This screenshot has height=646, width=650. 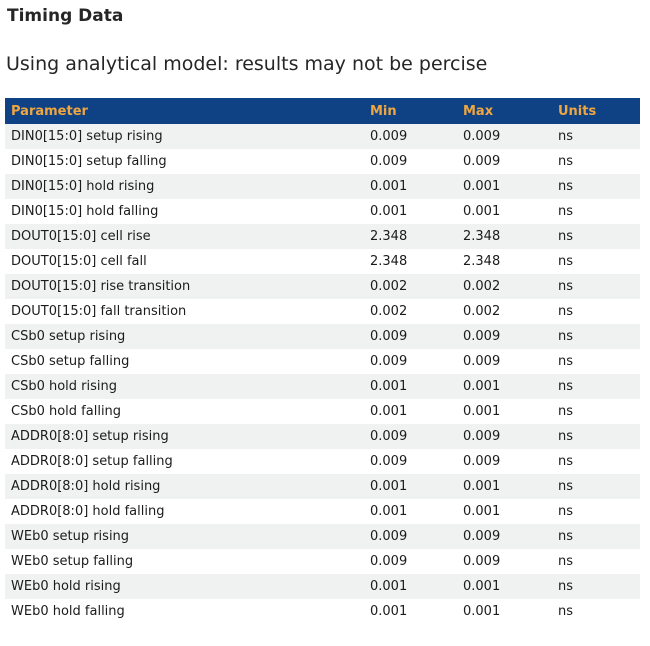 I want to click on table-header-row: Parameter Min Max Units, so click(x=322, y=111).